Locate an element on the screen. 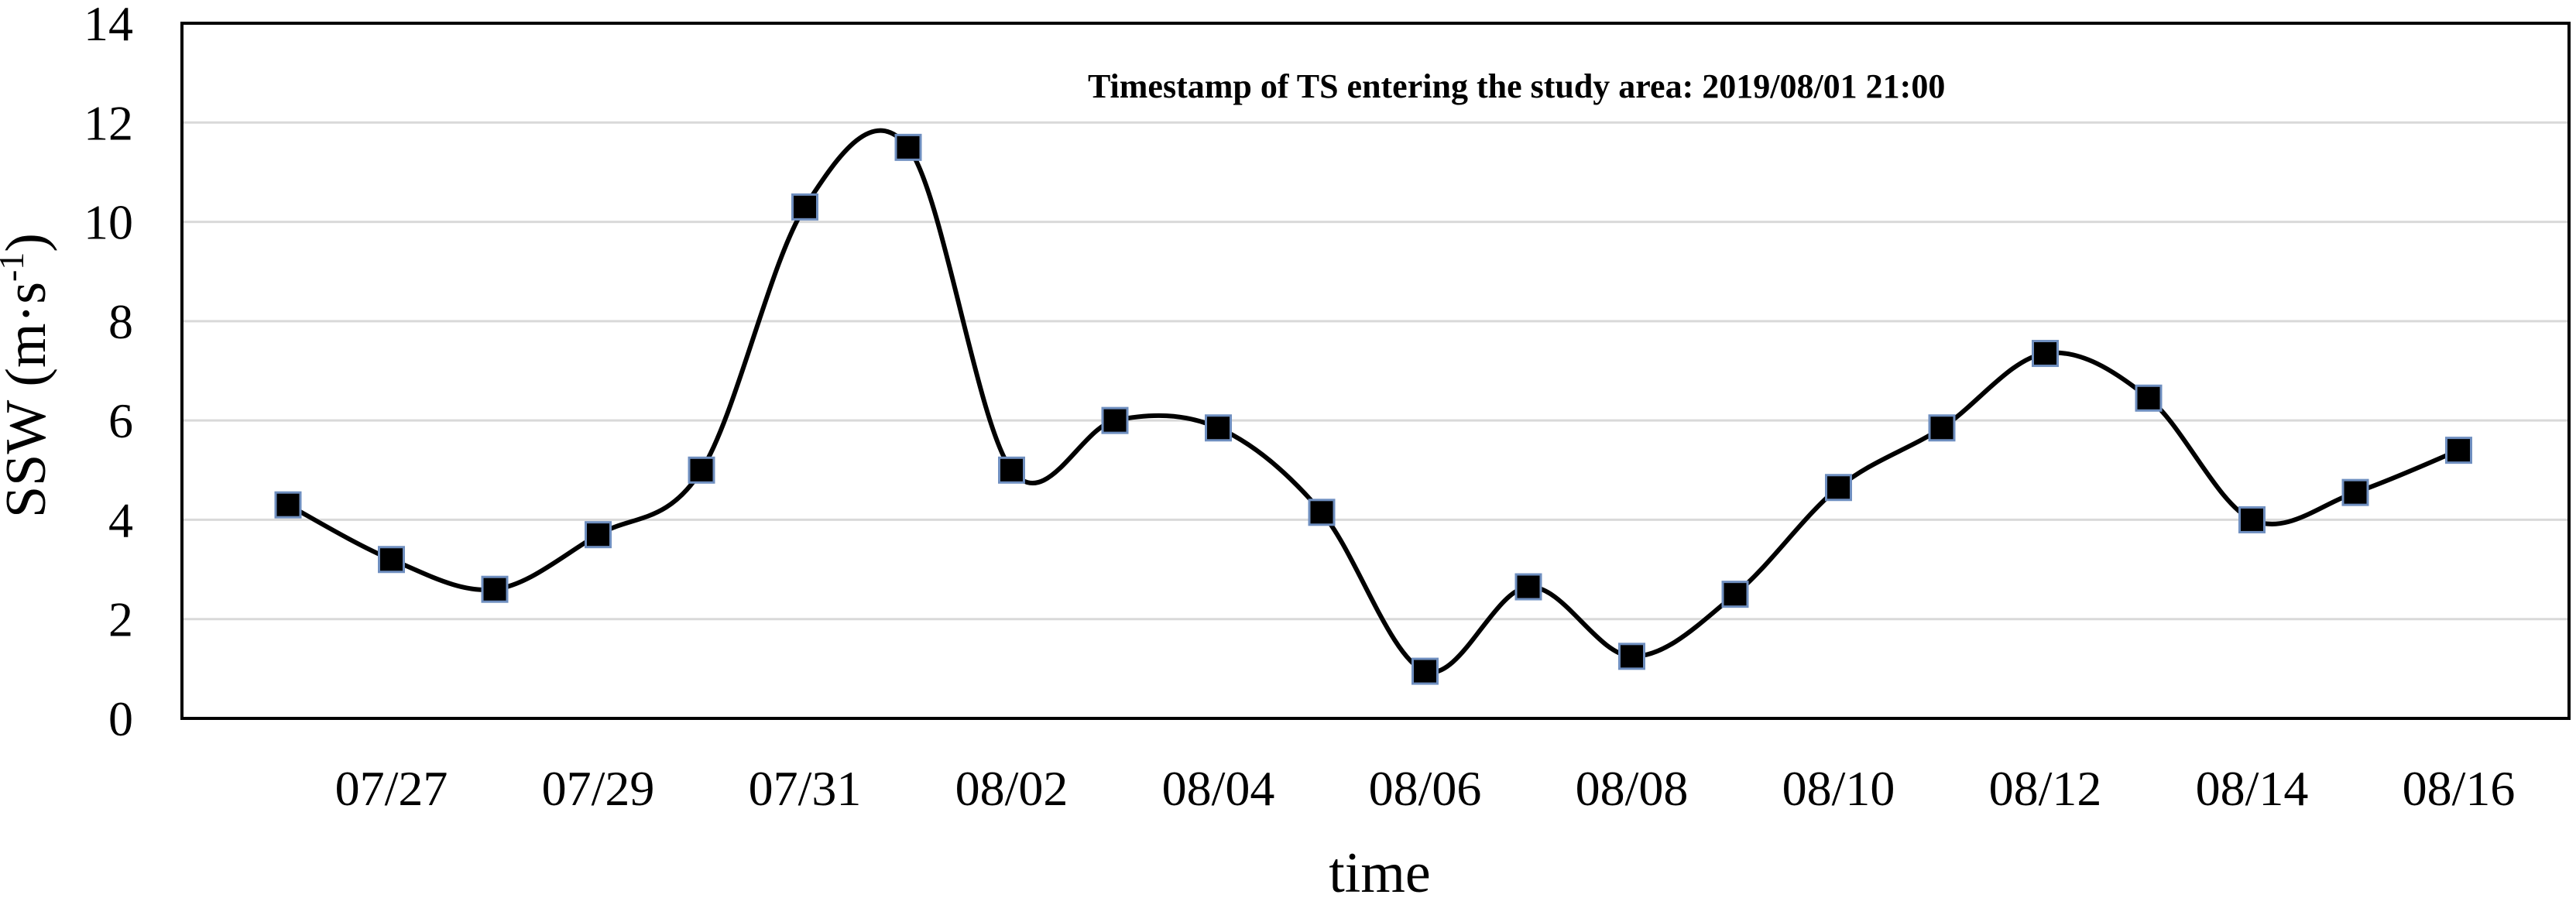 This screenshot has height=898, width=2576. y-axis-title-main: SSW (m·s is located at coordinates (29, 400).